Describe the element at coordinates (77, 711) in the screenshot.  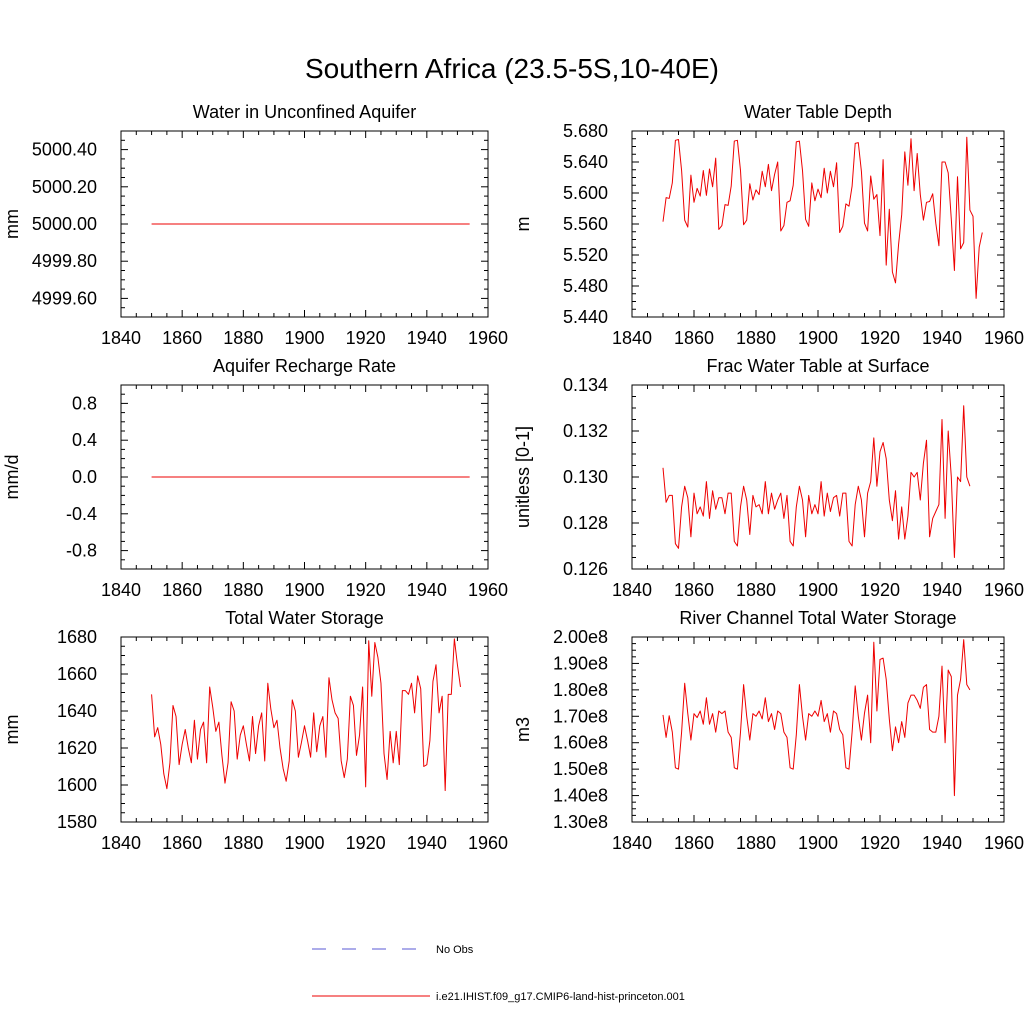
I see `y-tick-label: 1640` at that location.